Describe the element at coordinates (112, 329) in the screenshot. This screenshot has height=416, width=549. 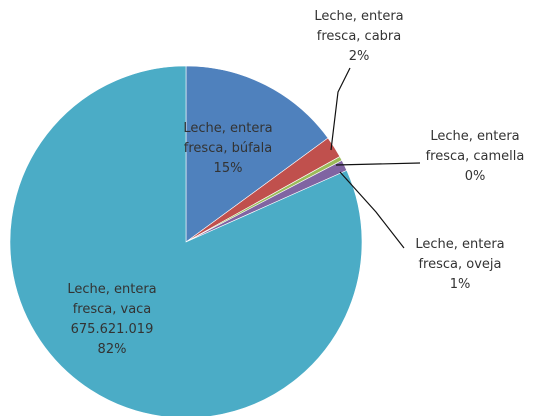
I see `slice-label-line: 675.621.019` at that location.